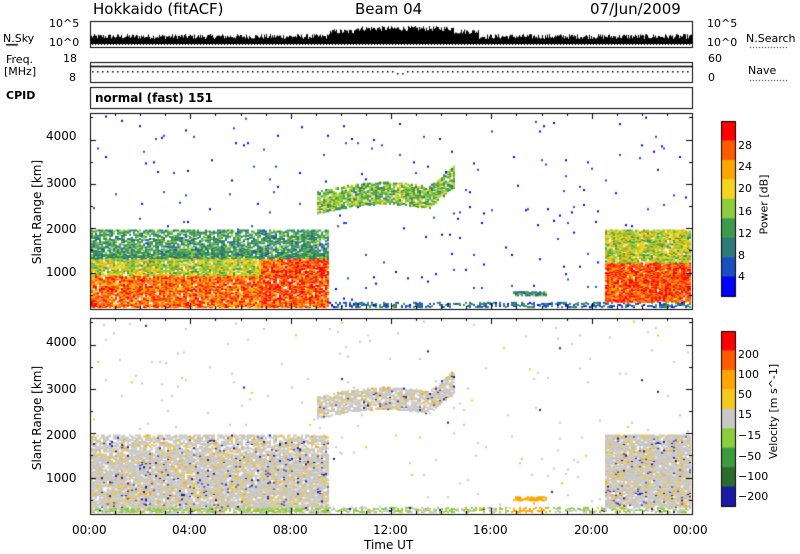  I want to click on power-ytick: 1000, so click(61, 272).